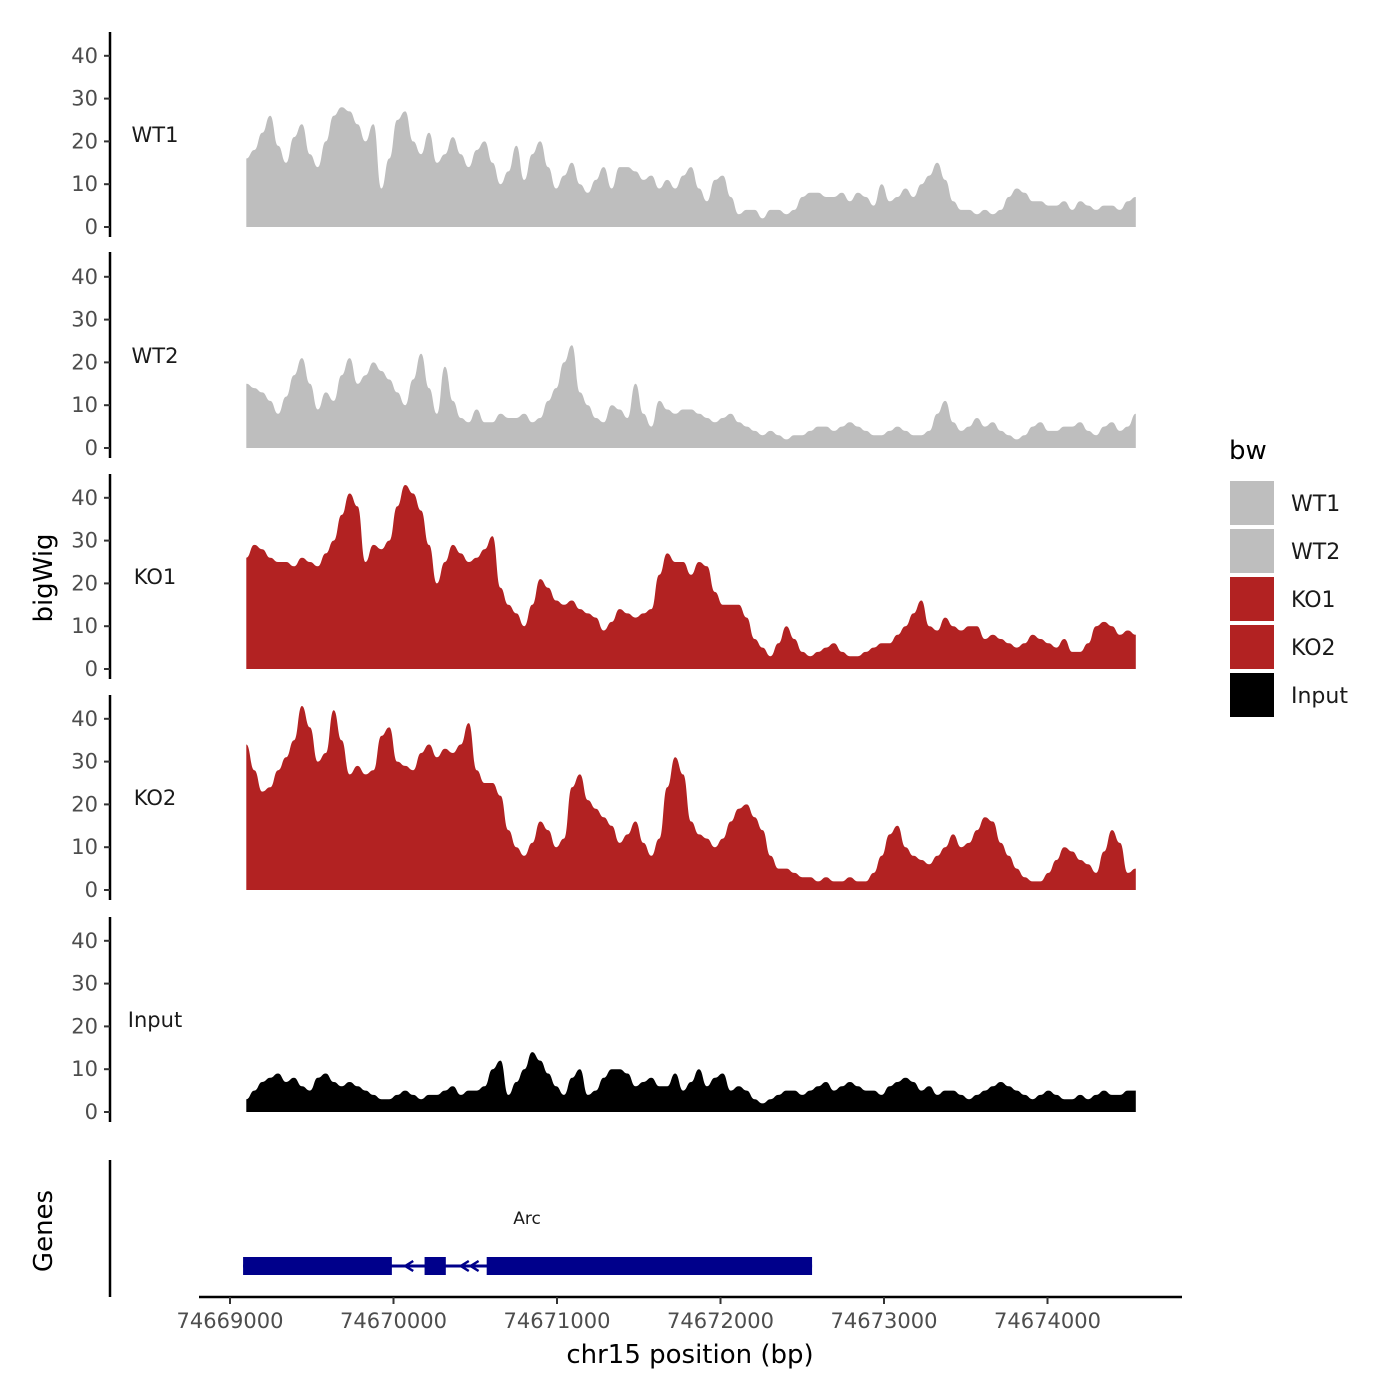  I want to click on track-ko1: 0 10 20 30 40 KO1, so click(603, 577).